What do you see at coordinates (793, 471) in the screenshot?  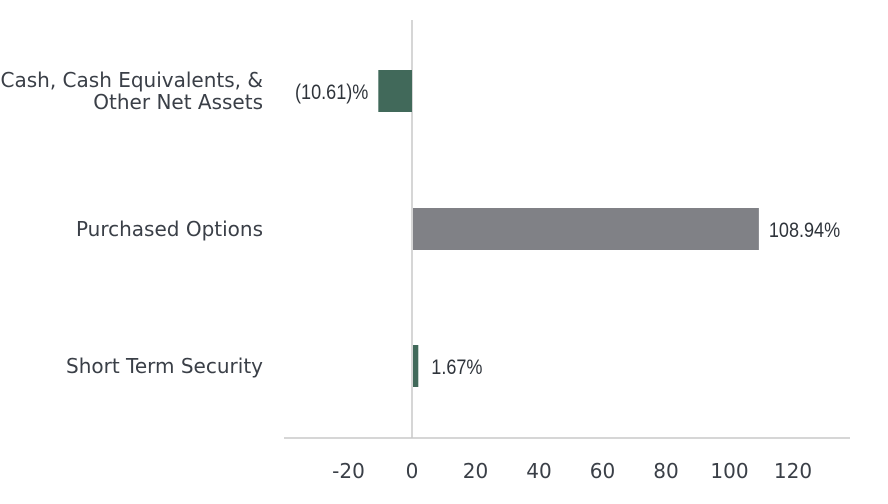 I see `x-tick-label: 120` at bounding box center [793, 471].